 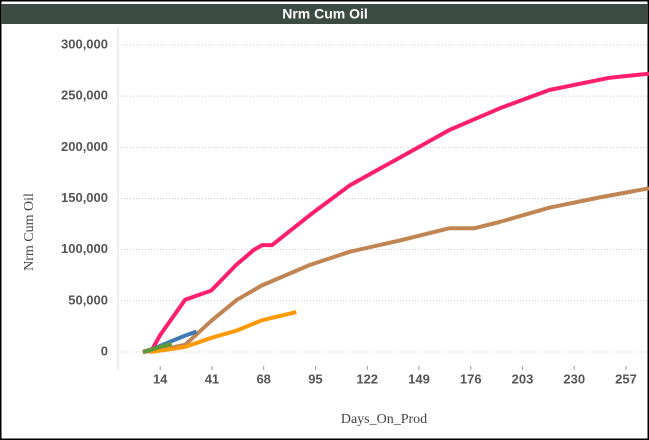 I want to click on x-tick-label: 257, so click(x=626, y=378).